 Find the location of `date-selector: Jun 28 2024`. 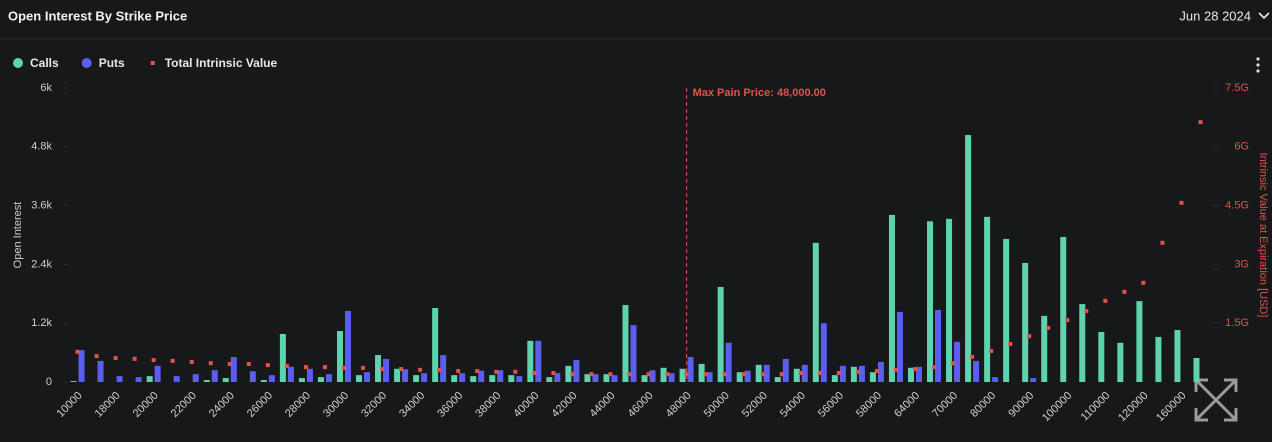

date-selector: Jun 28 2024 is located at coordinates (1215, 15).